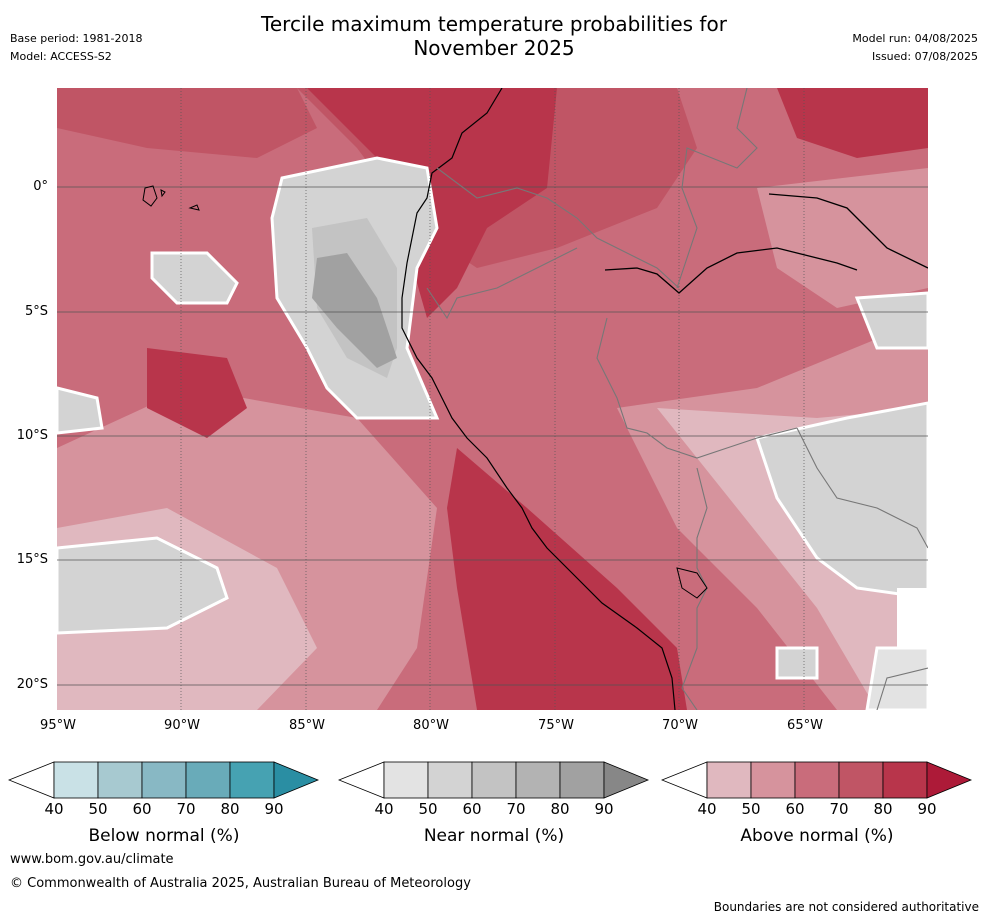  I want to click on lat-label-15s: 15°S, so click(32, 559).